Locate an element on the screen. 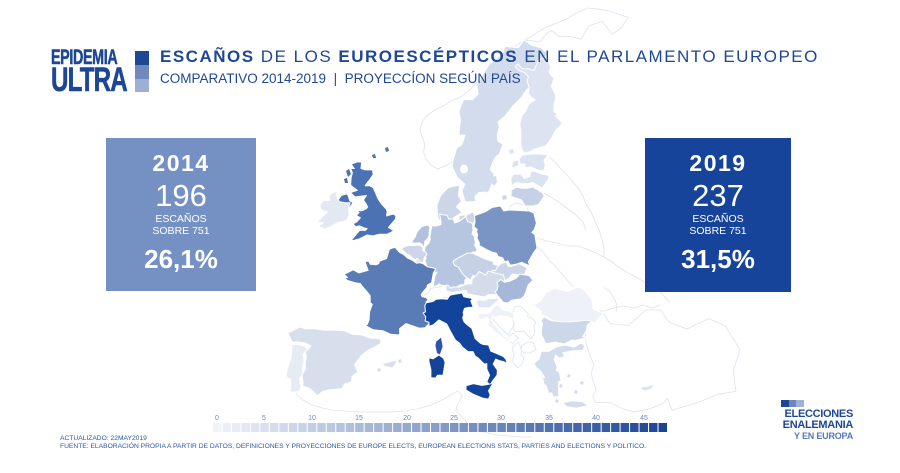 This screenshot has width=900, height=473. svg-text: 15 is located at coordinates (359, 418).